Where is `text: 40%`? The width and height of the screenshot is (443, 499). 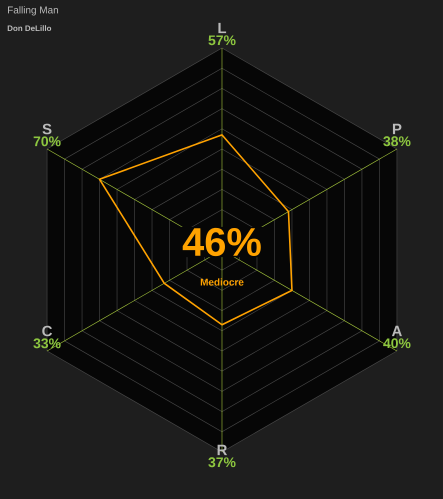 text: 40% is located at coordinates (397, 343).